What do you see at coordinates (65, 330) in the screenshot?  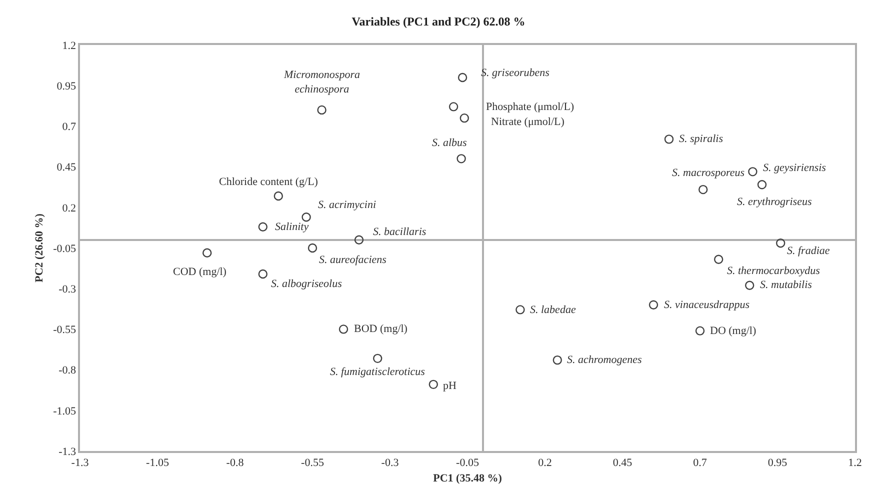 I see `y-tick-label: -0.55` at bounding box center [65, 330].